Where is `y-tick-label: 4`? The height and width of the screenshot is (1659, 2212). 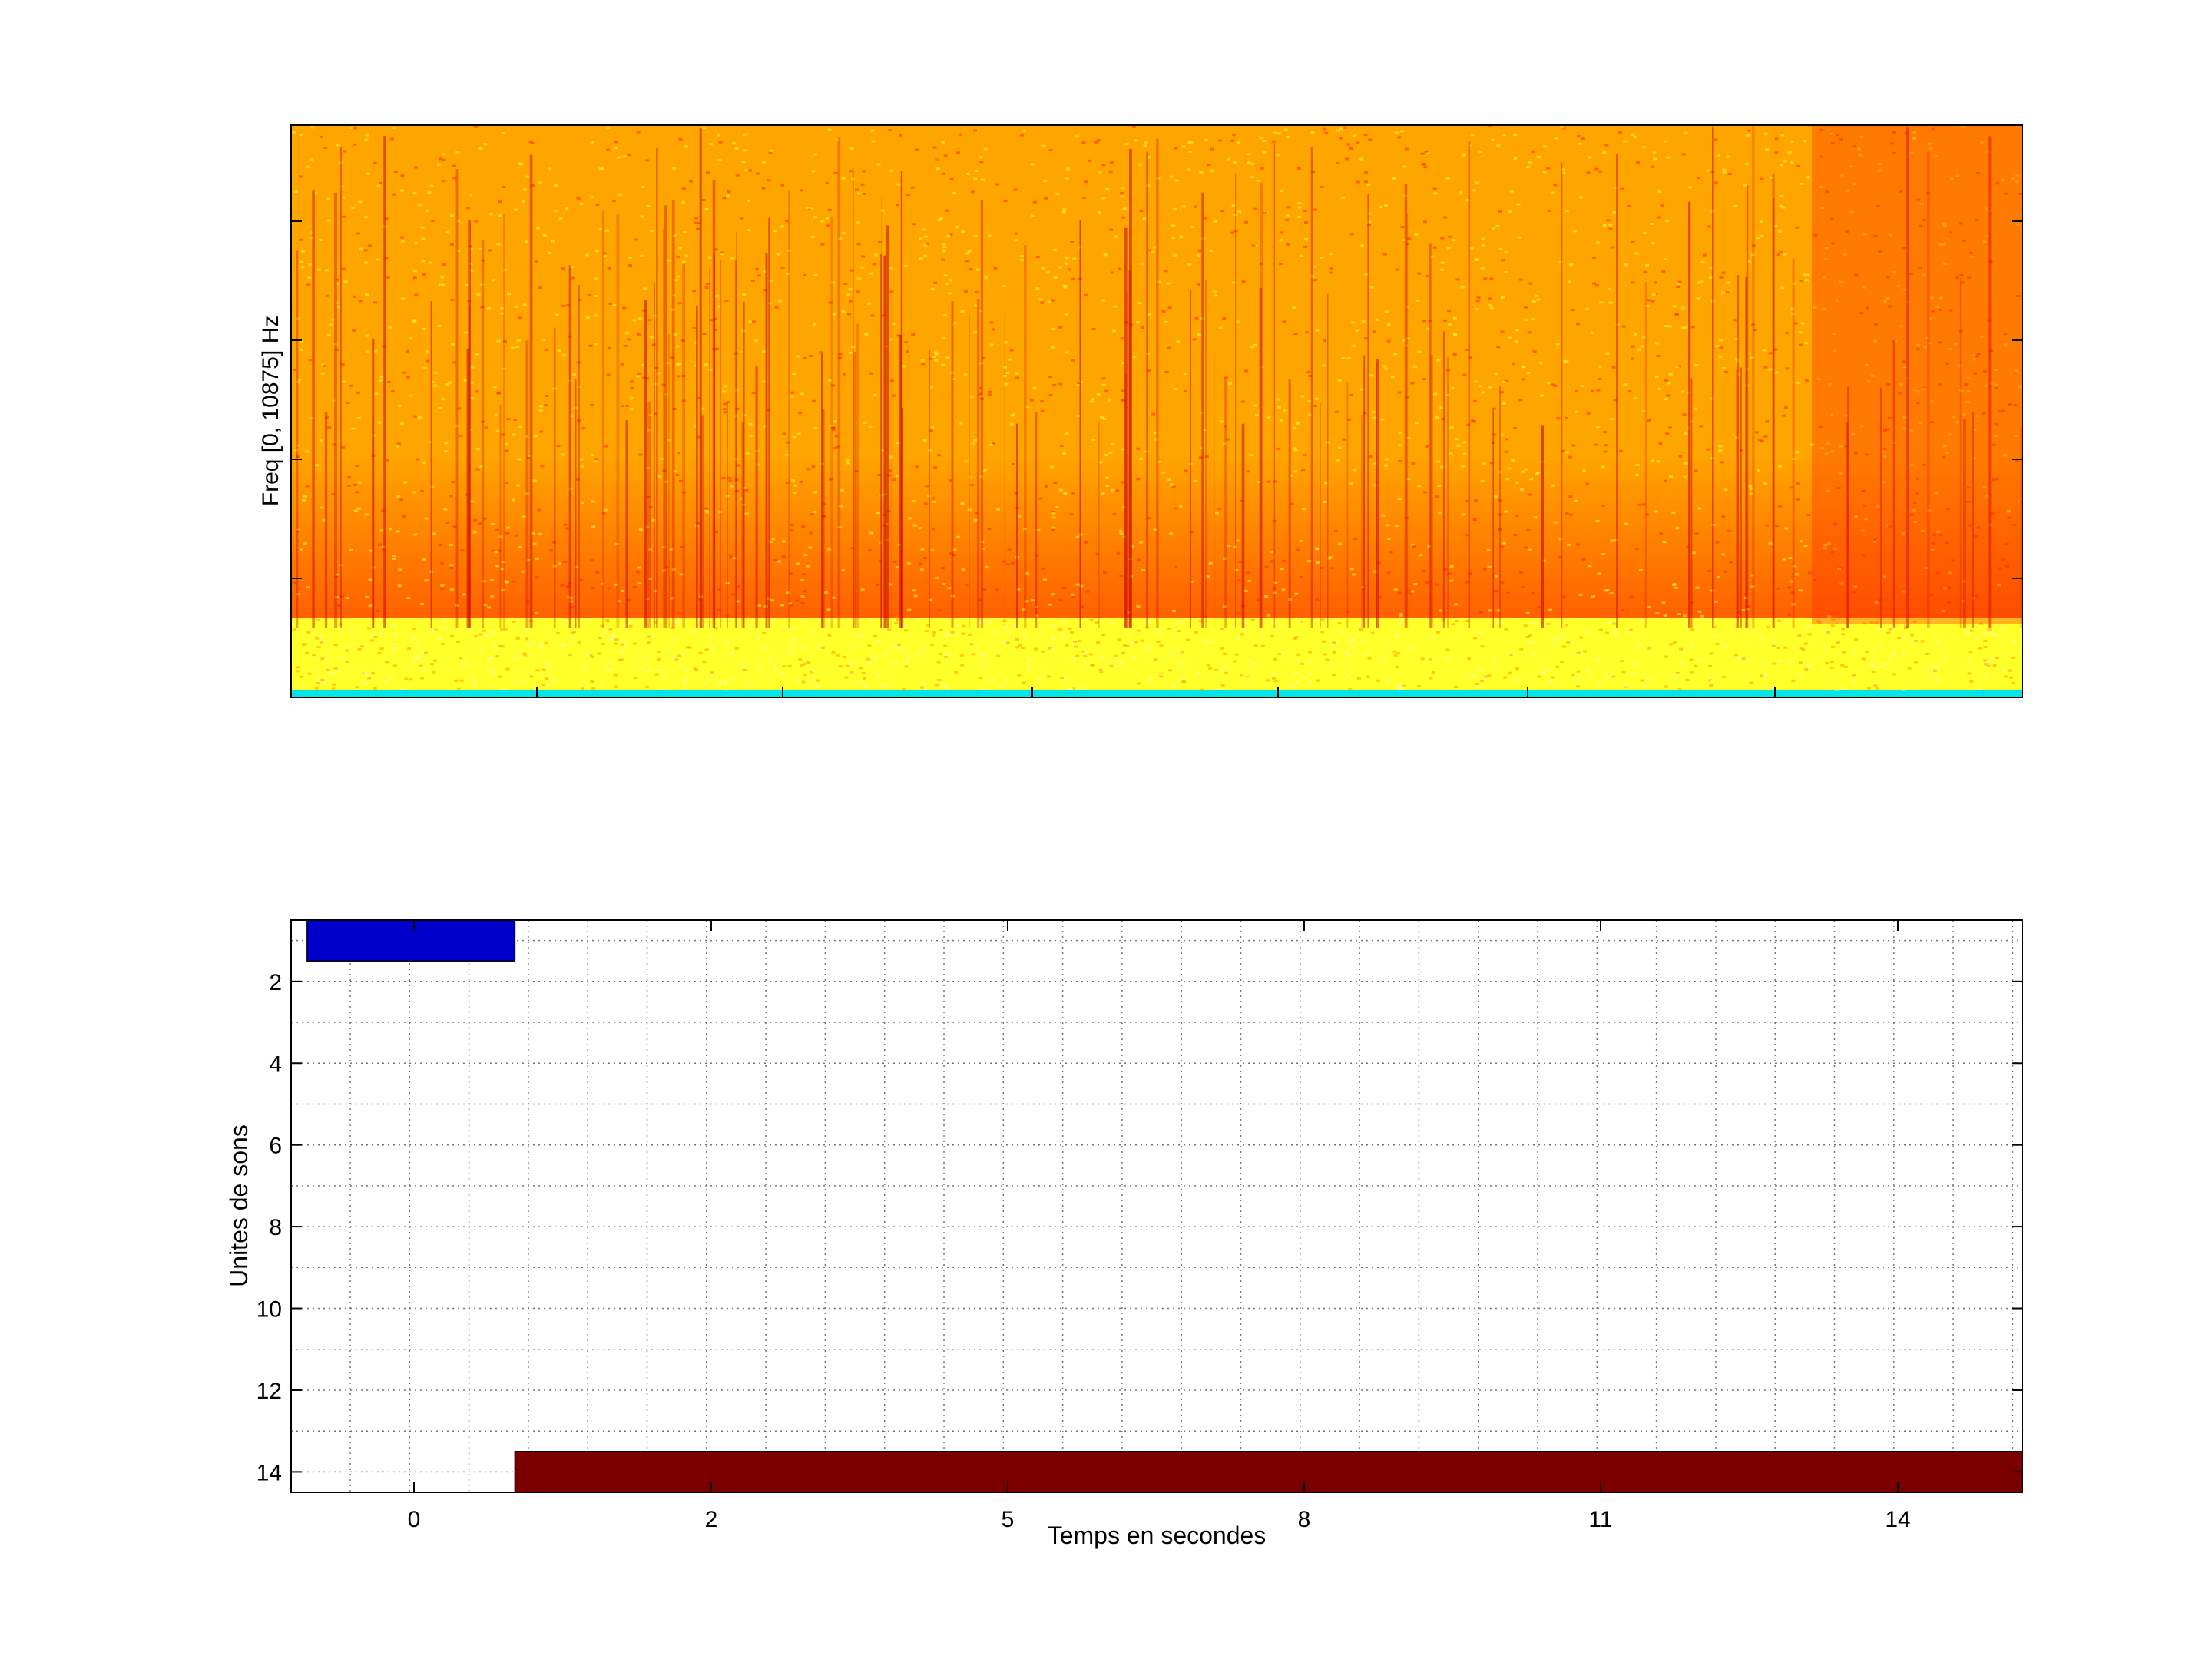
y-tick-label: 4 is located at coordinates (275, 1064).